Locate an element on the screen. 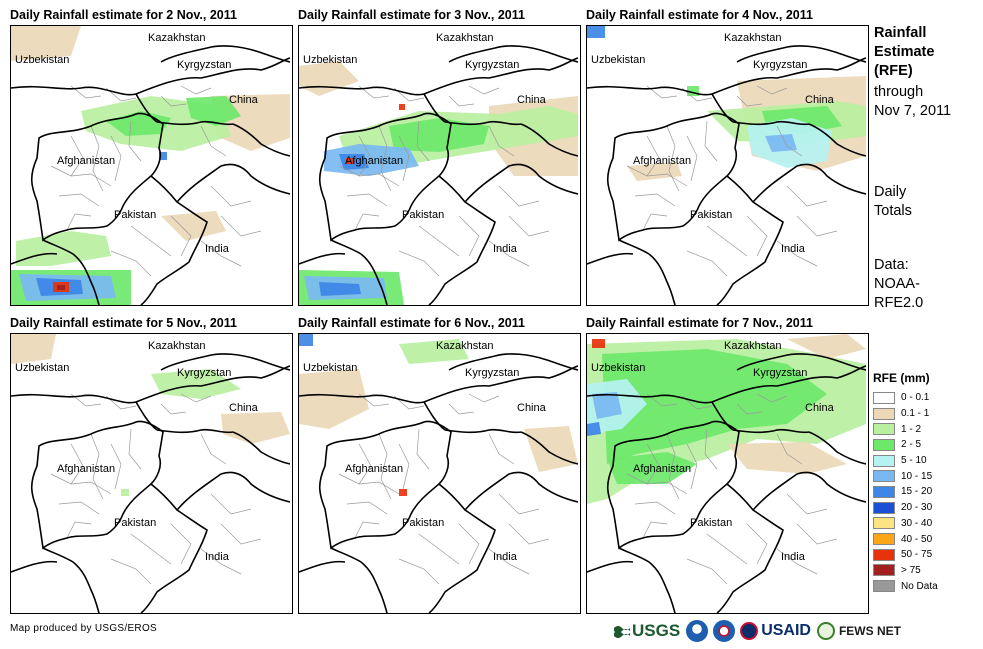  side-data-line: NOAA- is located at coordinates (897, 284).